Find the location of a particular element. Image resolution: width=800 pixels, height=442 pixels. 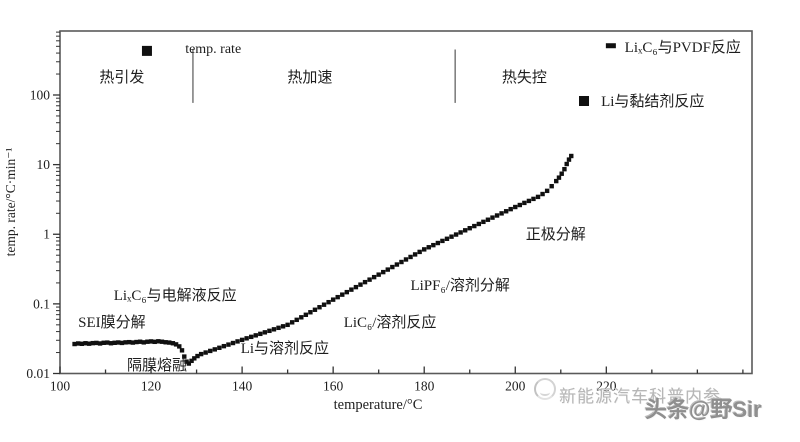

lipf6-solvent-decomposition-label: LiPF₆/溶剂分解 is located at coordinates (459, 285).